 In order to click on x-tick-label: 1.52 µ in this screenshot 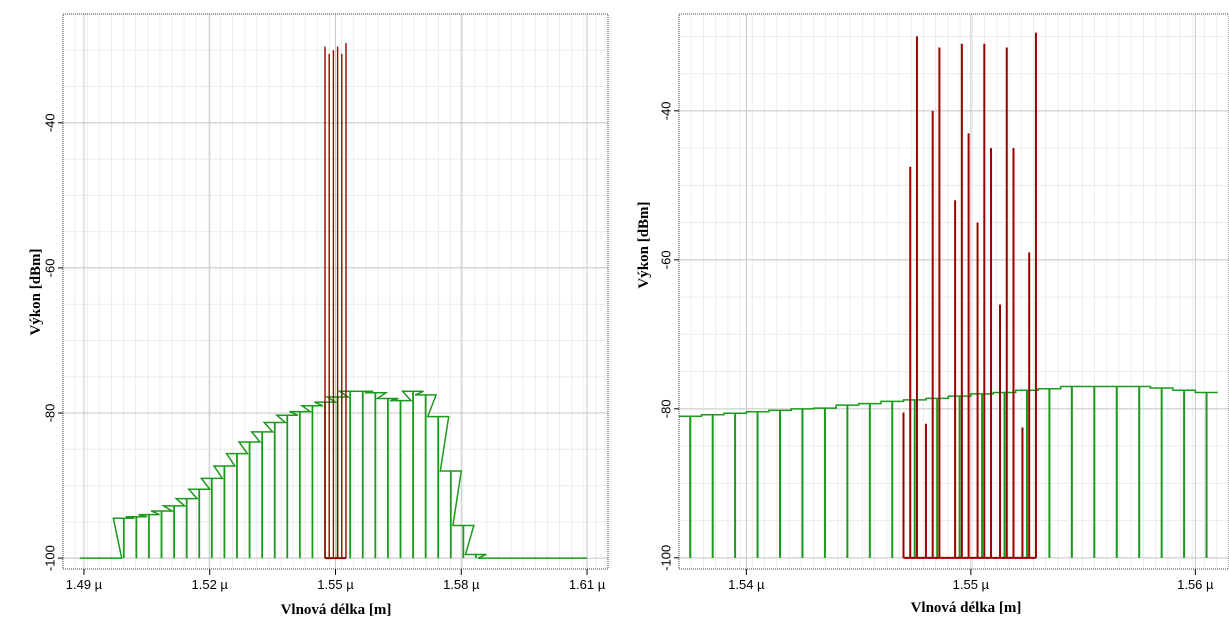, I will do `click(210, 584)`.